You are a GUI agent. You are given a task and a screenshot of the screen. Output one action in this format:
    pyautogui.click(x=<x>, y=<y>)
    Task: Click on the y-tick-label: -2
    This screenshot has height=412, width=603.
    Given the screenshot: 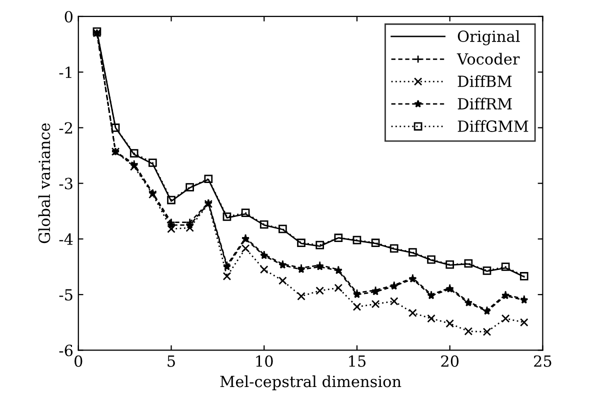 What is the action you would take?
    pyautogui.click(x=65, y=128)
    